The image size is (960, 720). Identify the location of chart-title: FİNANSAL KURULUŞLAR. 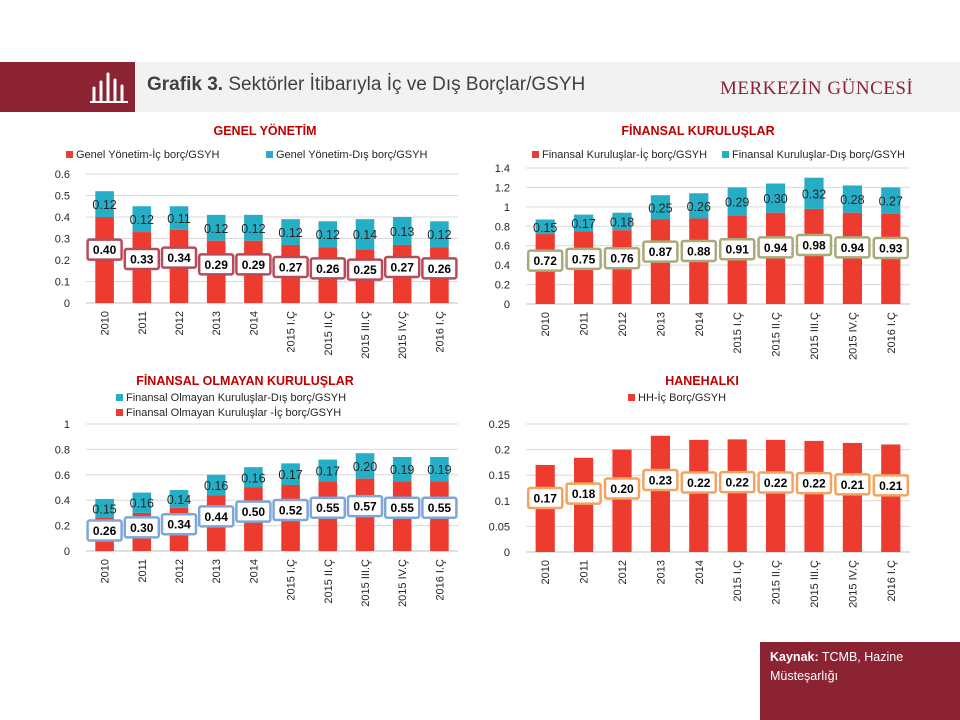
(697, 130).